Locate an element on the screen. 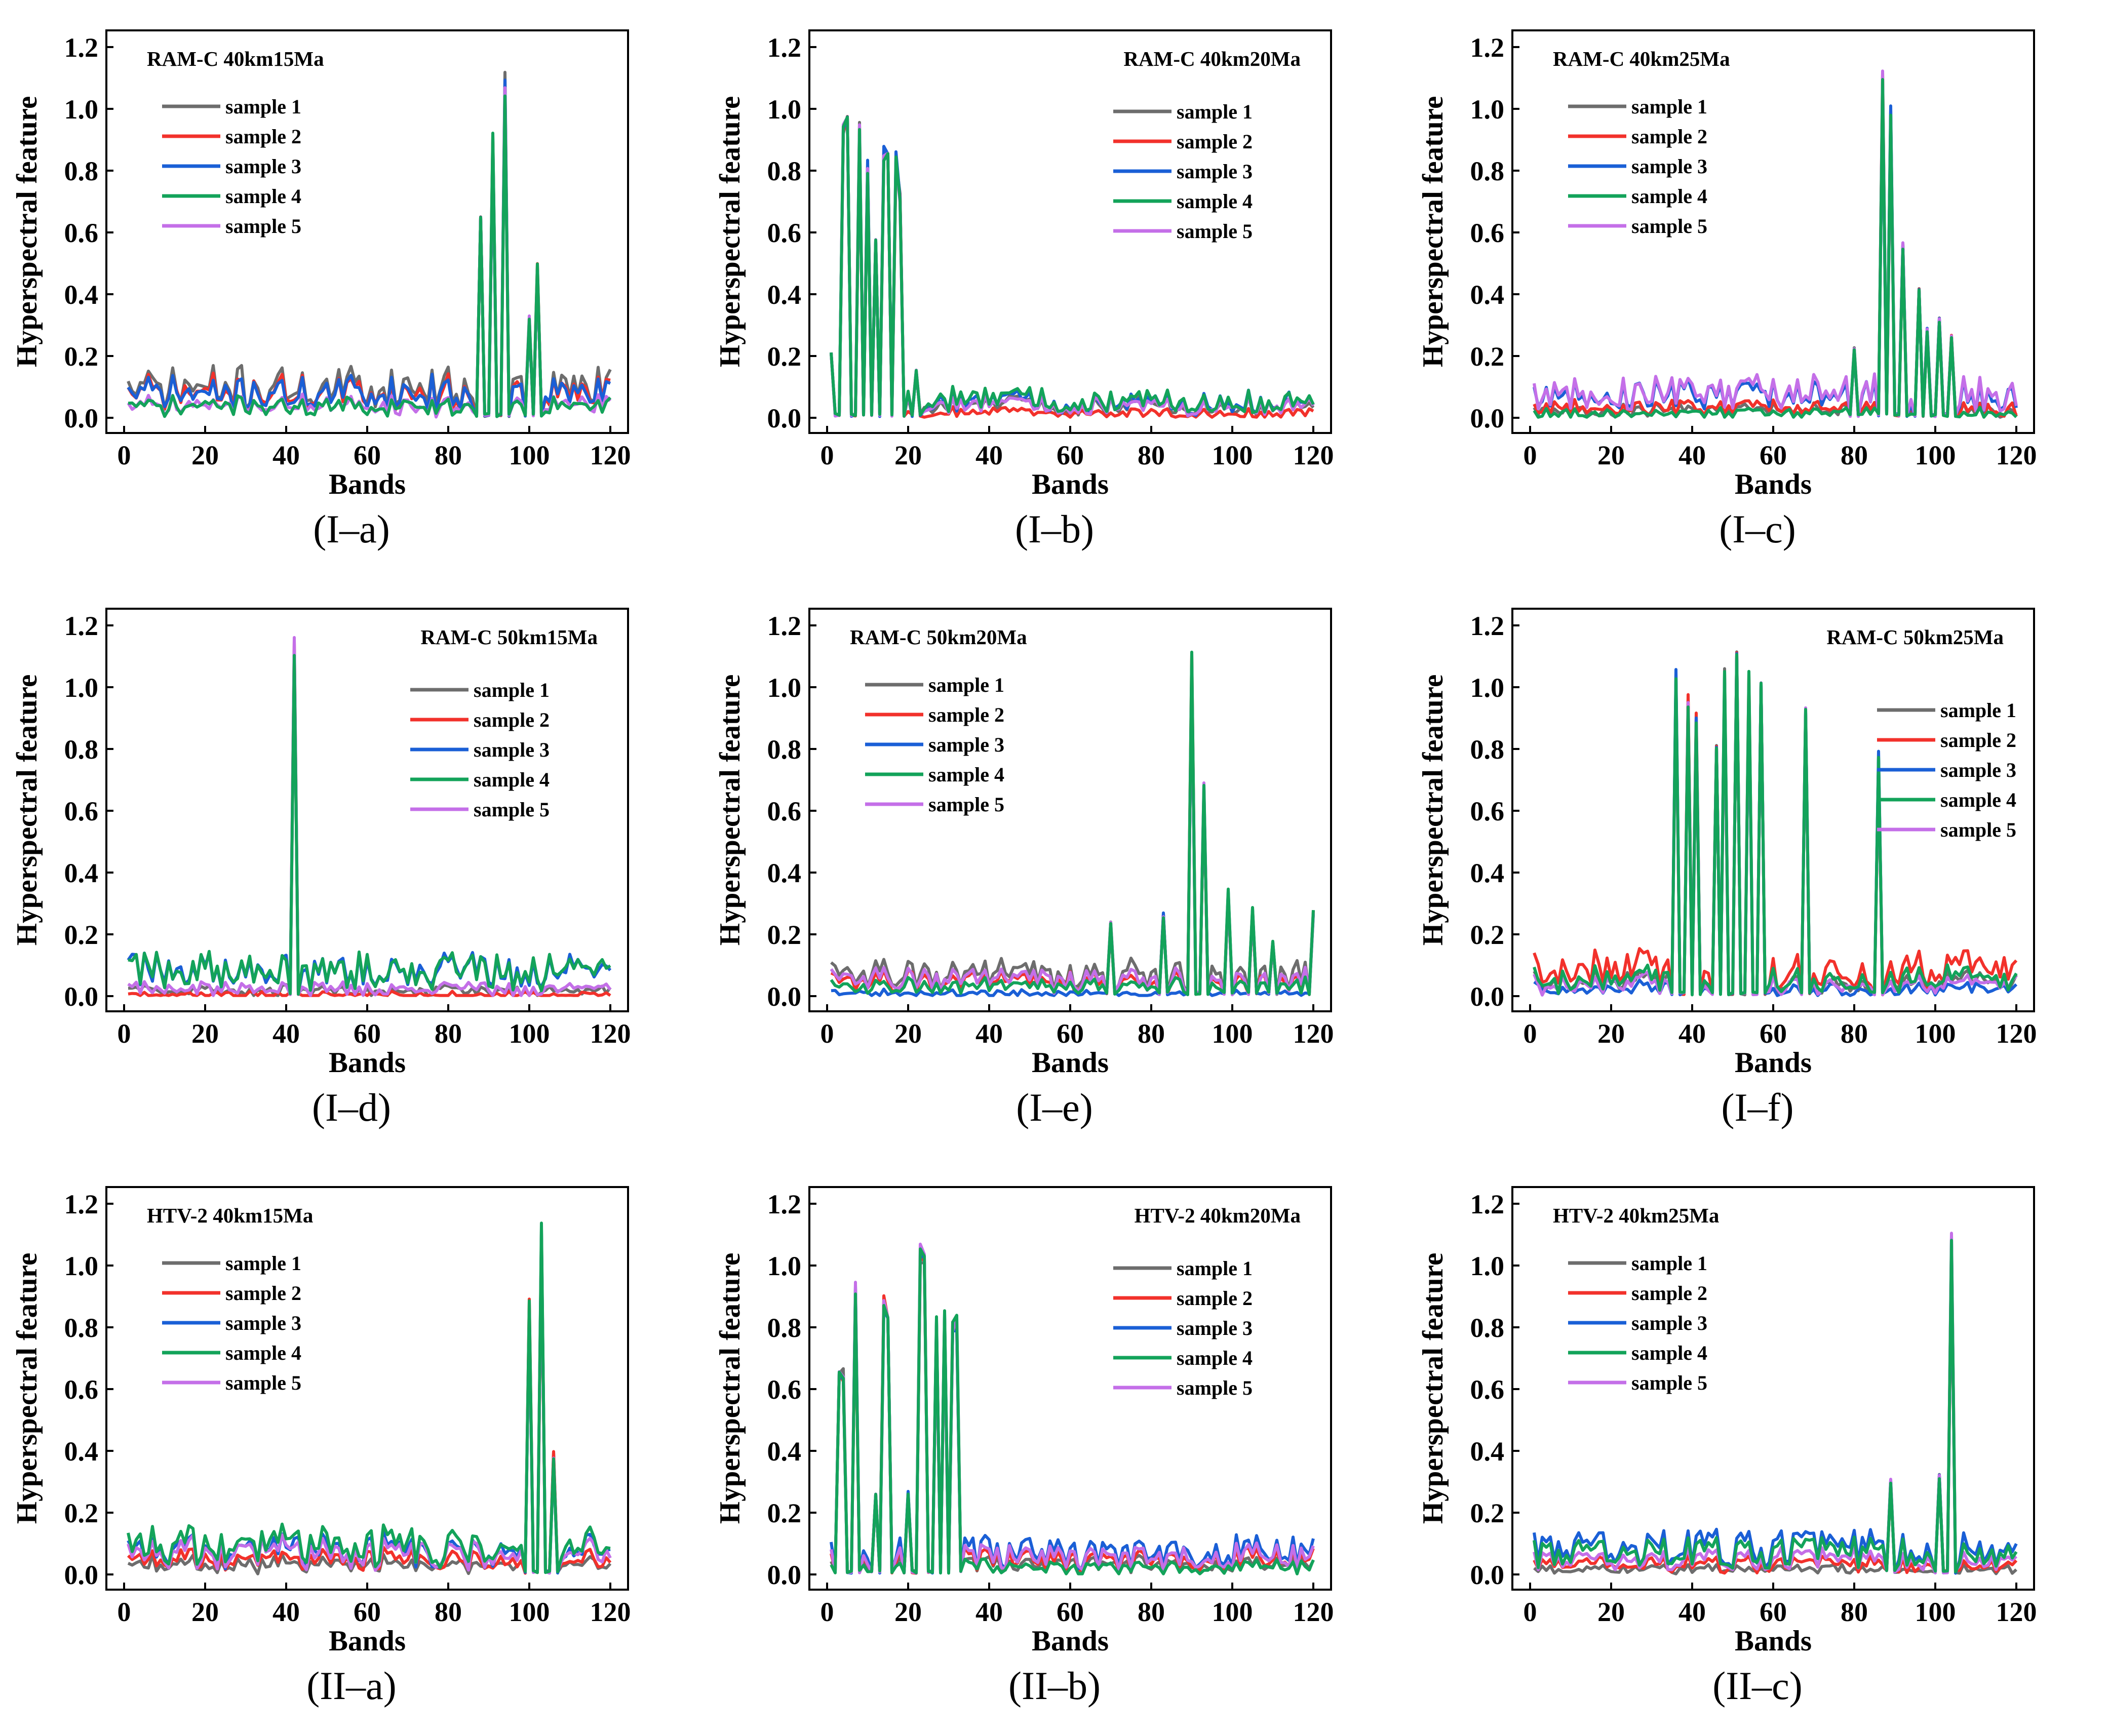 The image size is (2109, 1736). panel-caption: (I–f) is located at coordinates (1757, 1107).